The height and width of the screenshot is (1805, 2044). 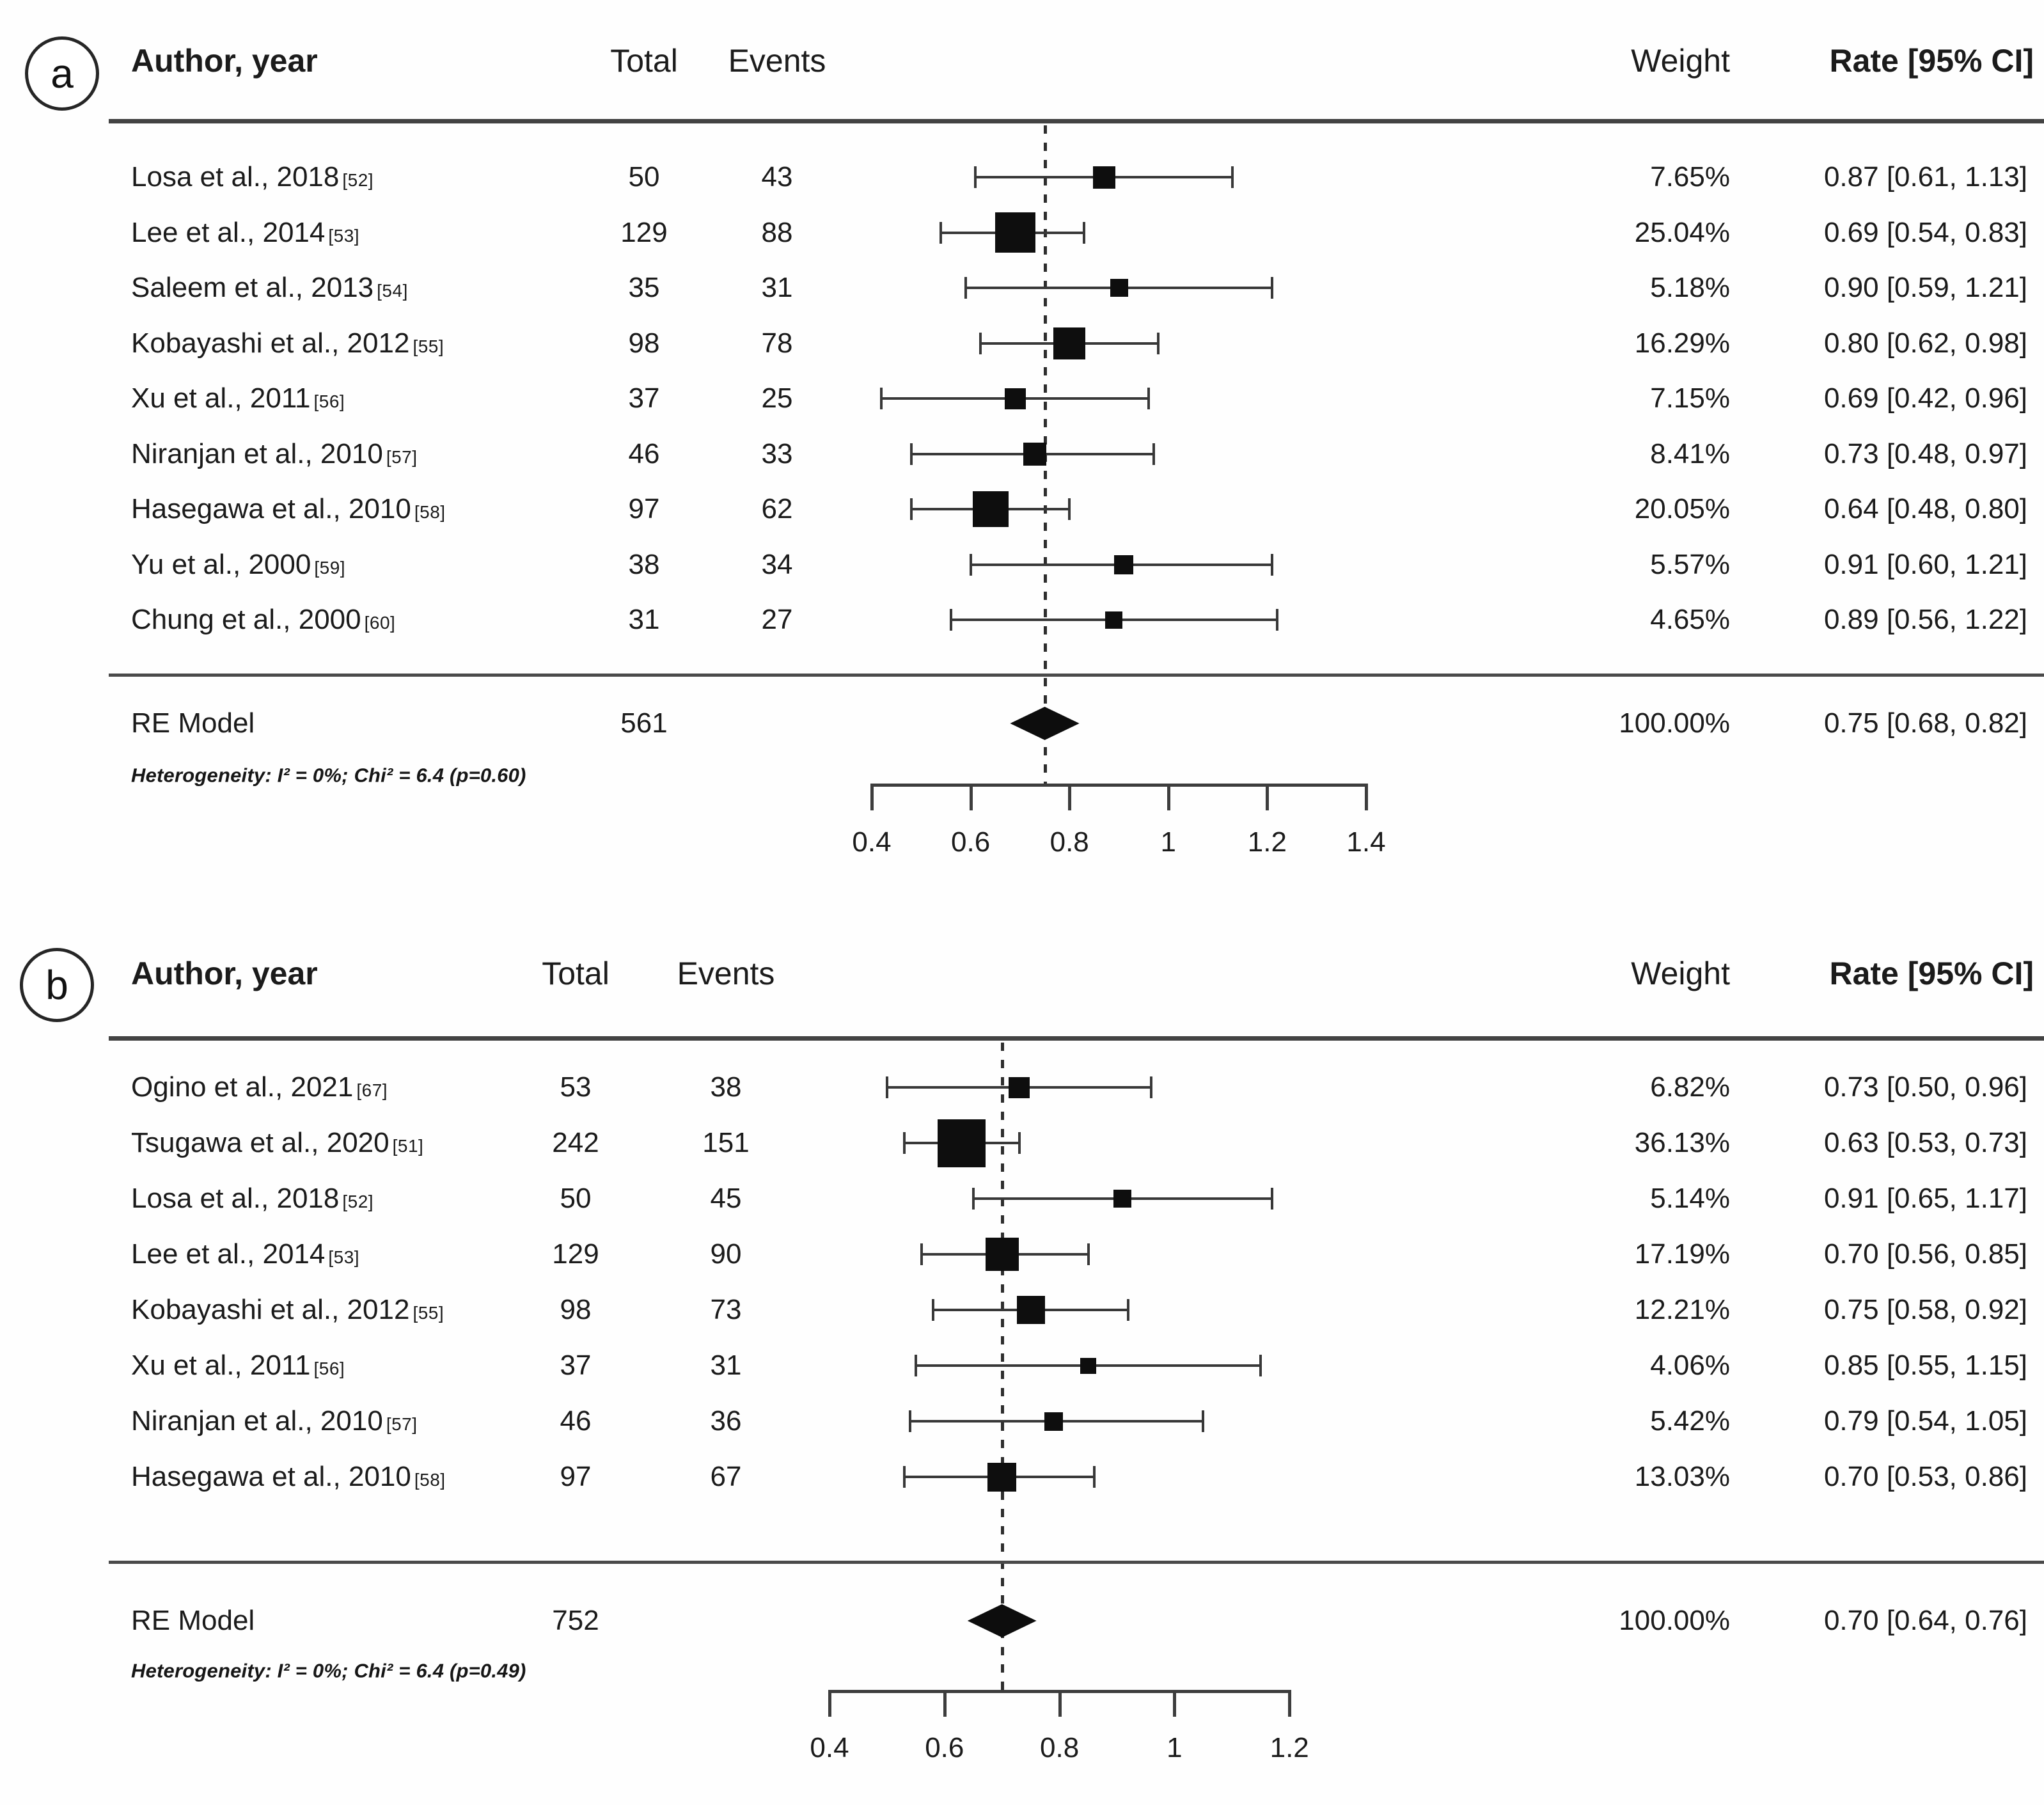 I want to click on re-model-weight: 100.00%, so click(x=1674, y=1620).